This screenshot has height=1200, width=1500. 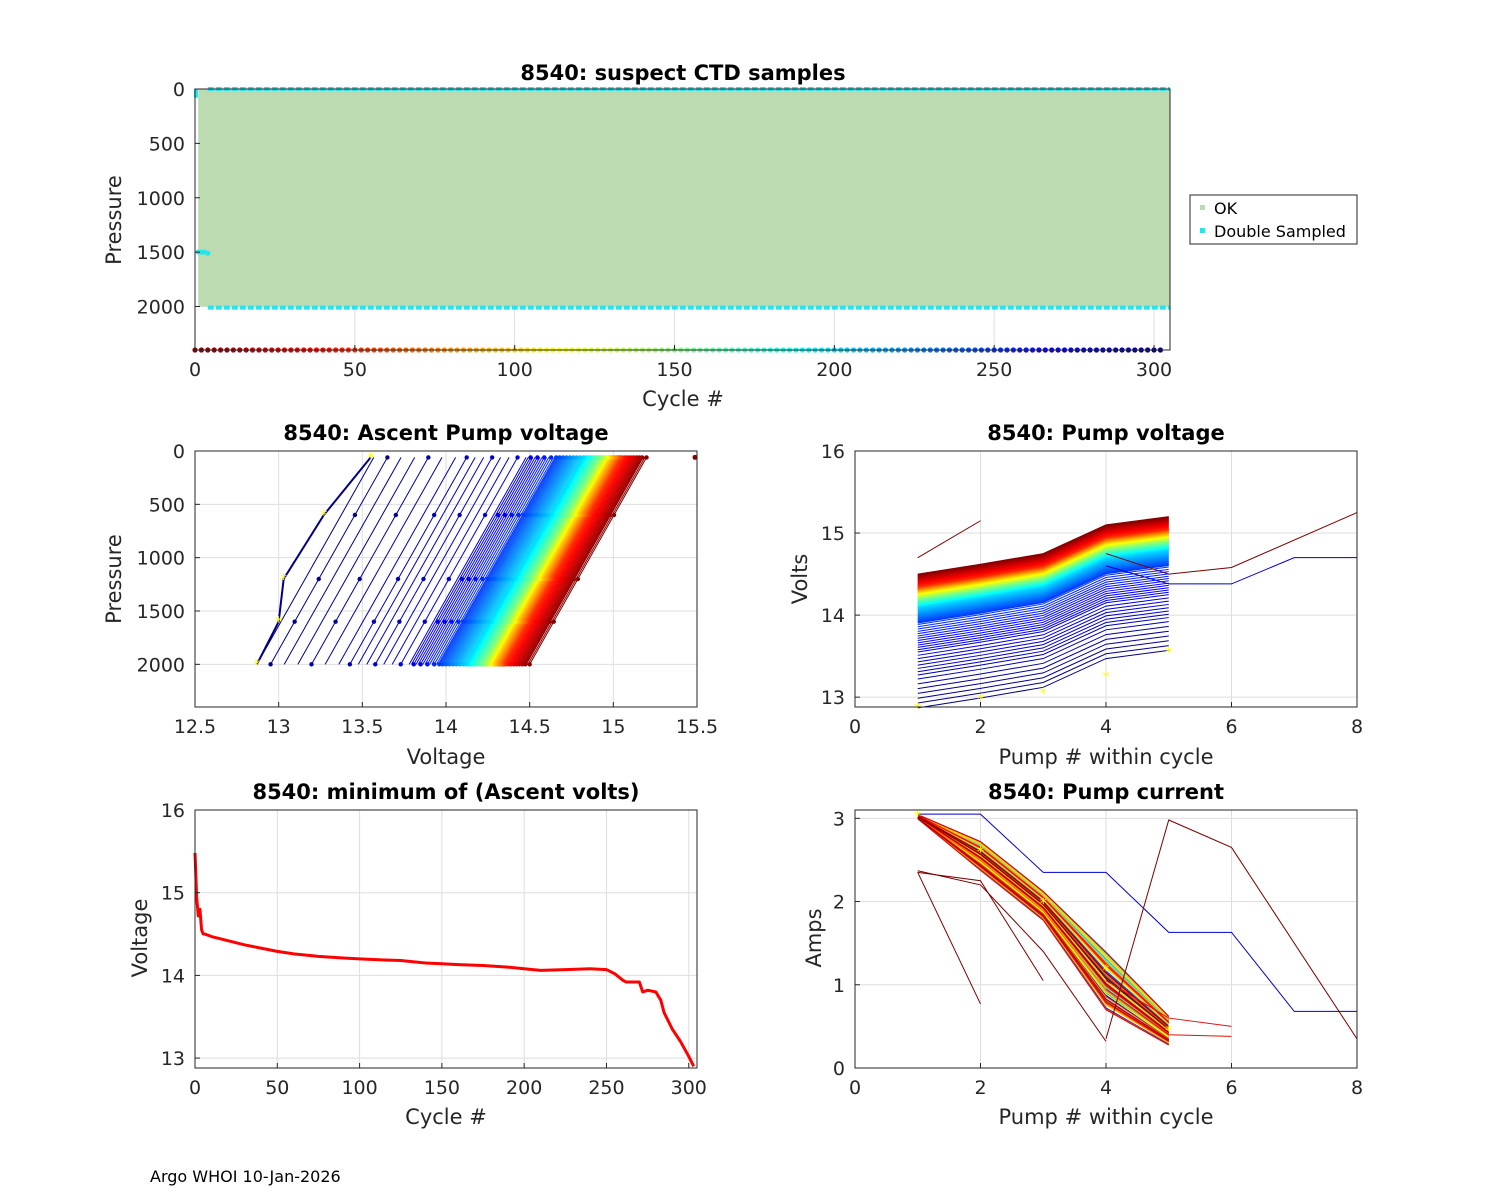 I want to click on ctd-x-axis-label: Cycle #, so click(x=683, y=399).